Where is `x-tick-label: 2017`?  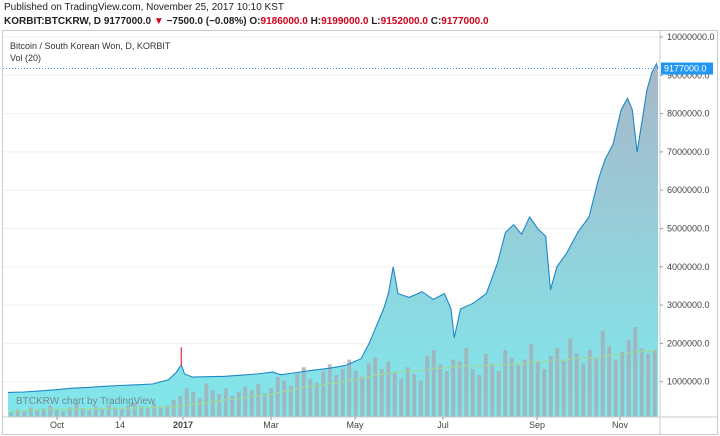
x-tick-label: 2017 is located at coordinates (183, 425).